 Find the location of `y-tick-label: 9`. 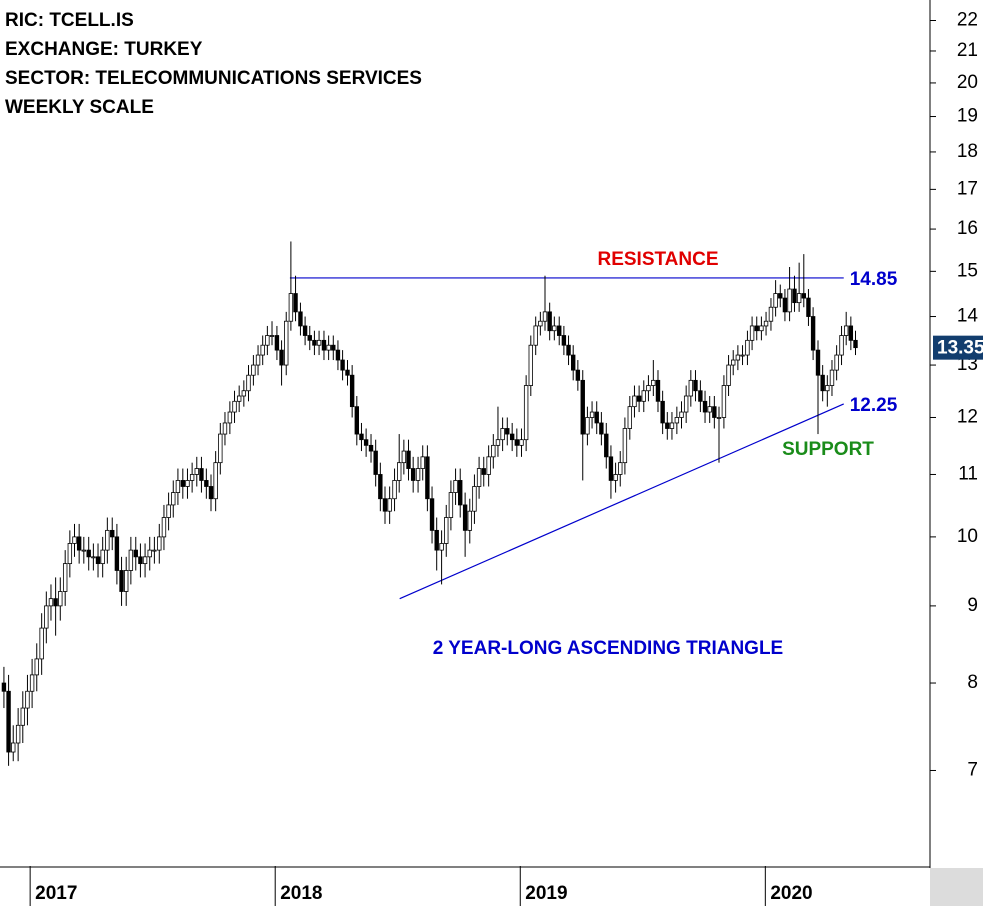

y-tick-label: 9 is located at coordinates (972, 605).